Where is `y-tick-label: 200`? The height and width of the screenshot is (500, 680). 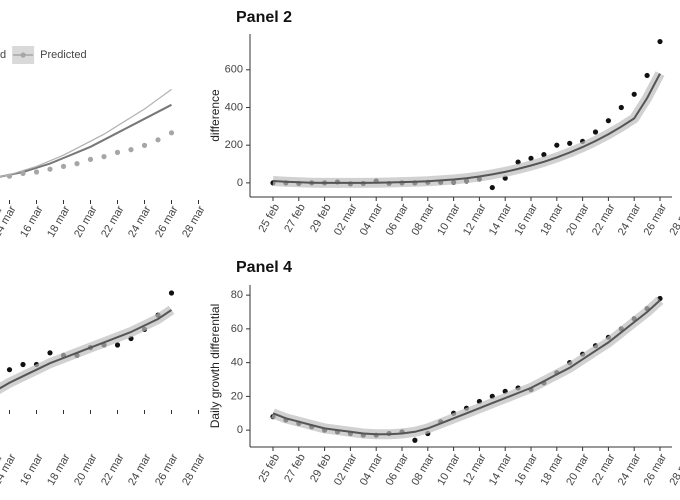
y-tick-label: 200 is located at coordinates (234, 145).